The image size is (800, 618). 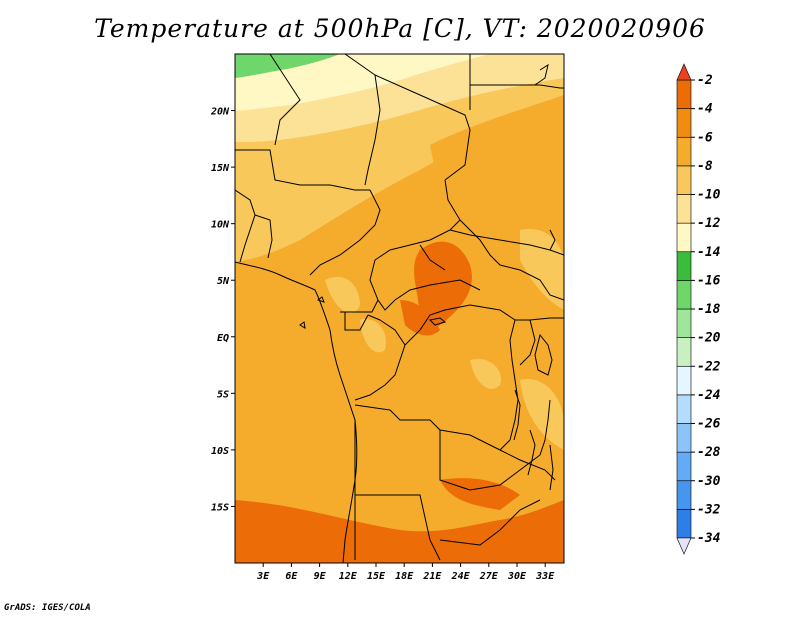 What do you see at coordinates (709, 309) in the screenshot?
I see `colorbar-label: -18` at bounding box center [709, 309].